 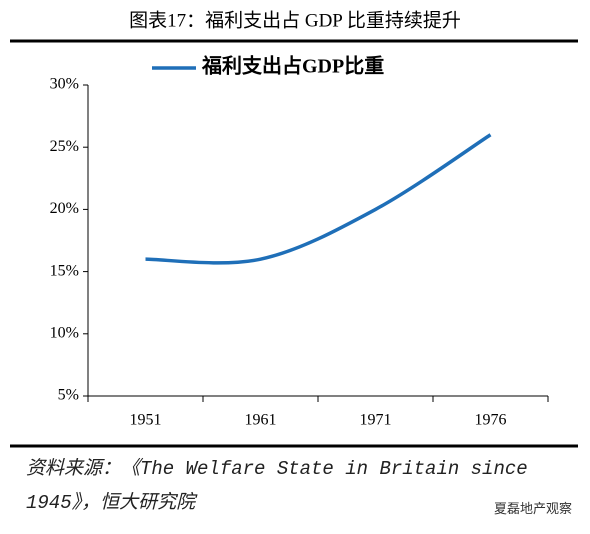 What do you see at coordinates (532, 509) in the screenshot?
I see `watermark: 夏磊地产观察` at bounding box center [532, 509].